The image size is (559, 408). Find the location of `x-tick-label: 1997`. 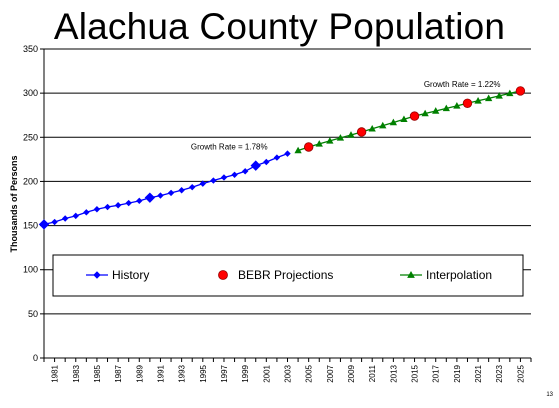

x-tick-label: 1997 is located at coordinates (224, 373).